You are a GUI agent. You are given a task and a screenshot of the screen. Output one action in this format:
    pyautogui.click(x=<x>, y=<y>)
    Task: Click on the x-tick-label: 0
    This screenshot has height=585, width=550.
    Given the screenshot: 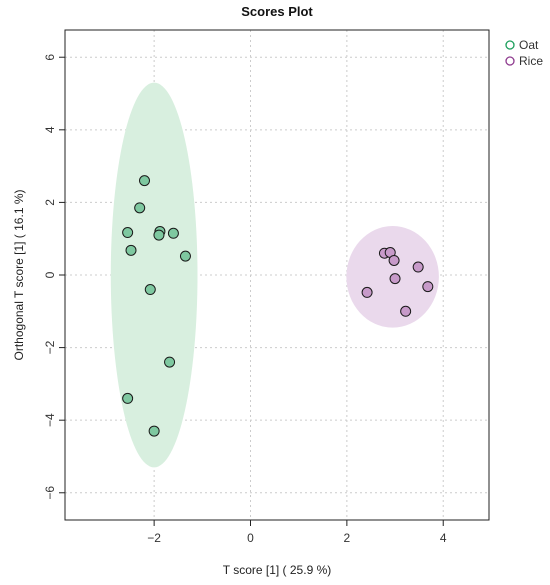 What is the action you would take?
    pyautogui.click(x=250, y=538)
    